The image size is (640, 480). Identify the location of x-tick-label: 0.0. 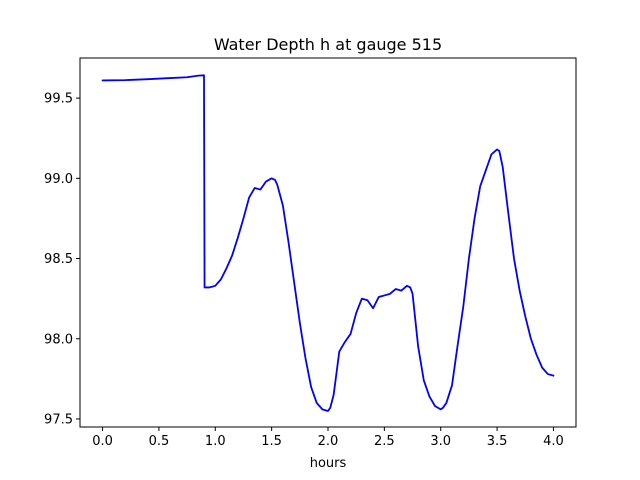
(102, 441).